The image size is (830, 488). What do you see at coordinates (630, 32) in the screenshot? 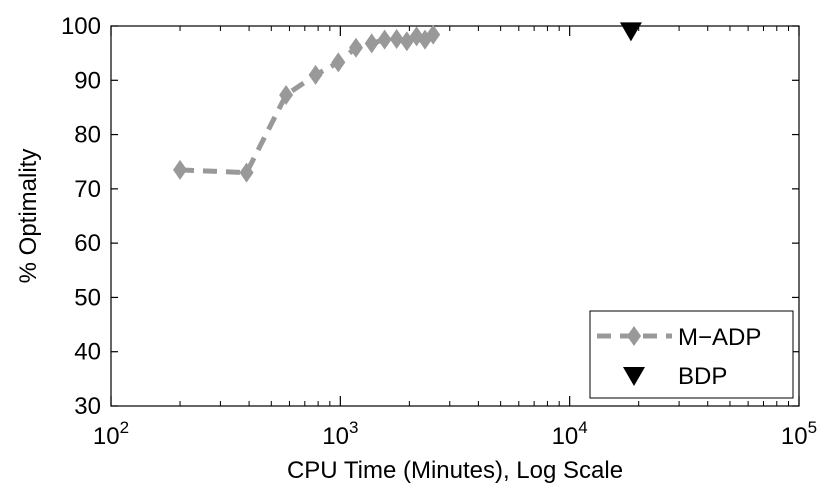
I see `bdp-point` at bounding box center [630, 32].